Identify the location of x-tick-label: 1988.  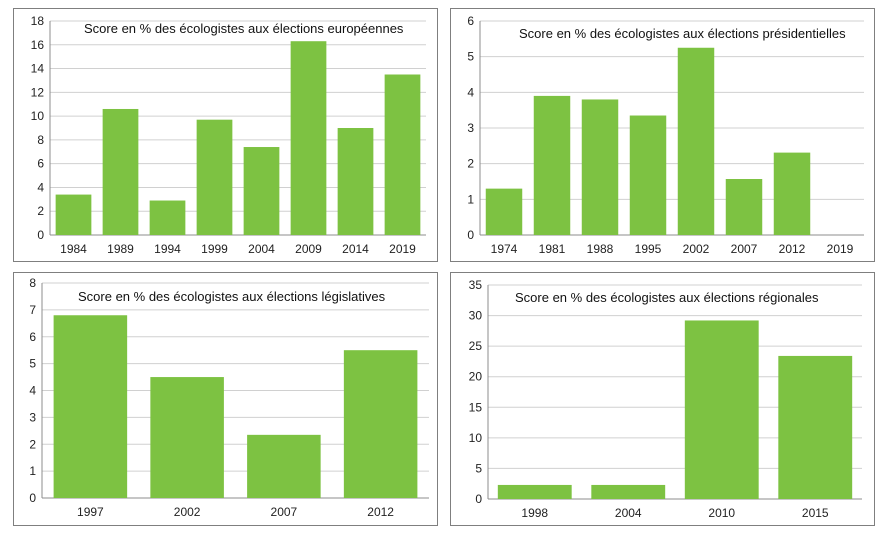
(600, 249).